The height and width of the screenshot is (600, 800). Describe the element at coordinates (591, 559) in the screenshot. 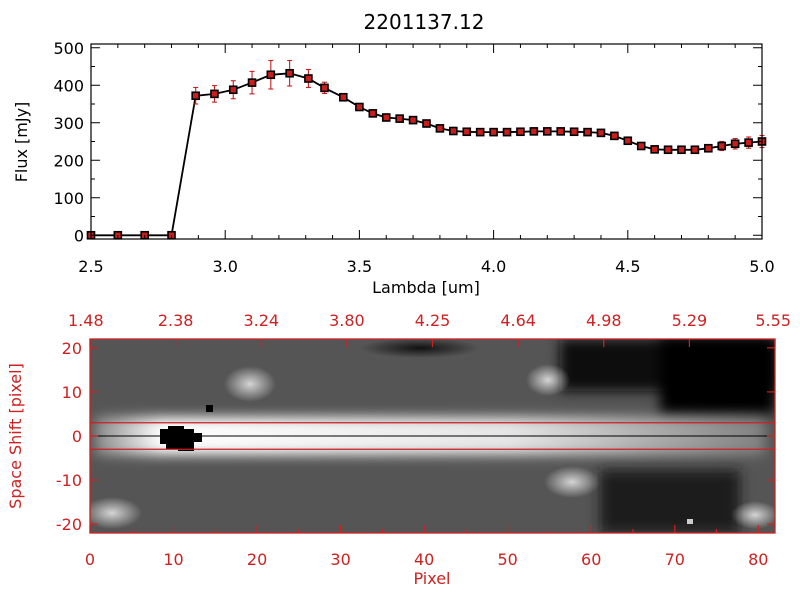

I see `x-tick-label: 60` at that location.